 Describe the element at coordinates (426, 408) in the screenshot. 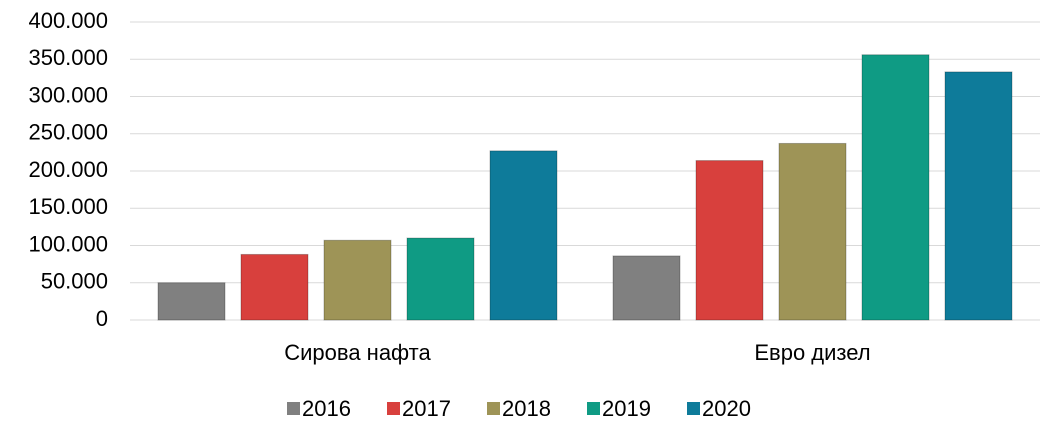

I see `legend-label: 2017` at that location.